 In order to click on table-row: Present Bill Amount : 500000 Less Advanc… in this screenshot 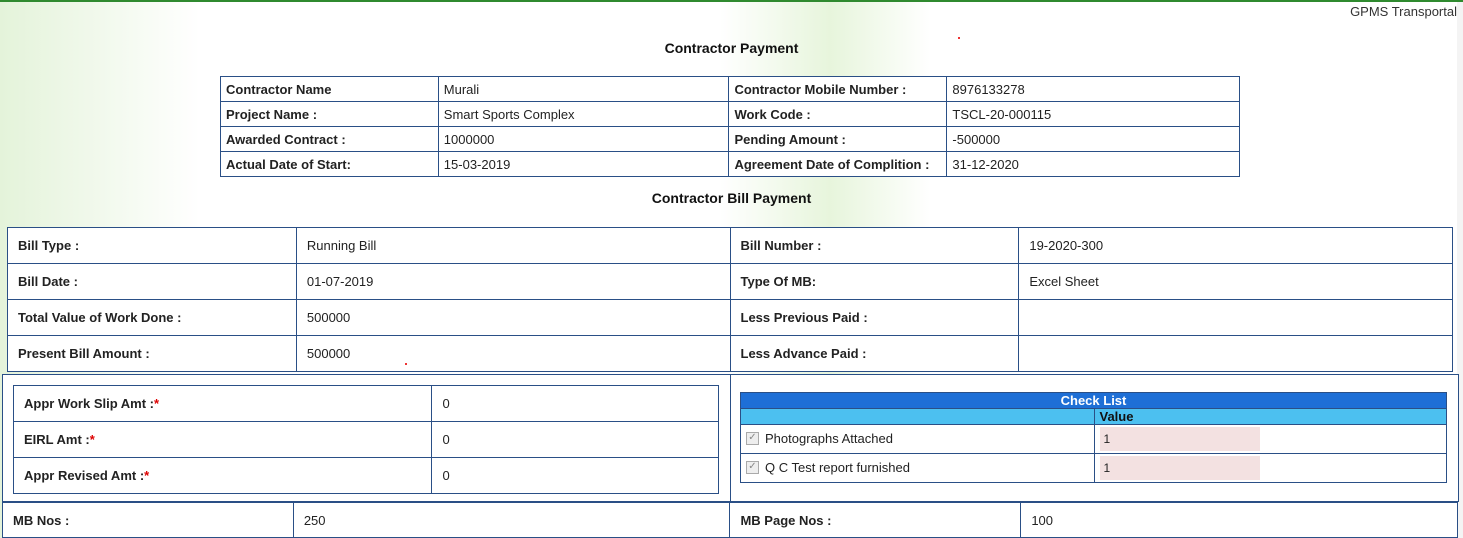, I will do `click(730, 353)`.